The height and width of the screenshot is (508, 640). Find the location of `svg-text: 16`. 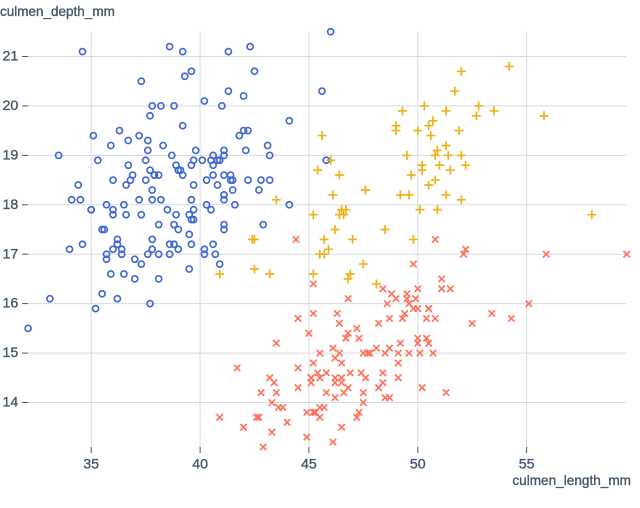

svg-text: 16 is located at coordinates (11, 304).